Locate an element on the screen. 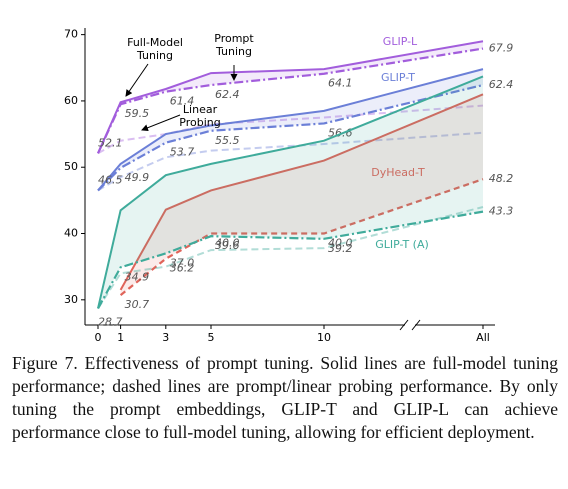 The width and height of the screenshot is (568, 489). data-label: 36.2 is located at coordinates (182, 268).